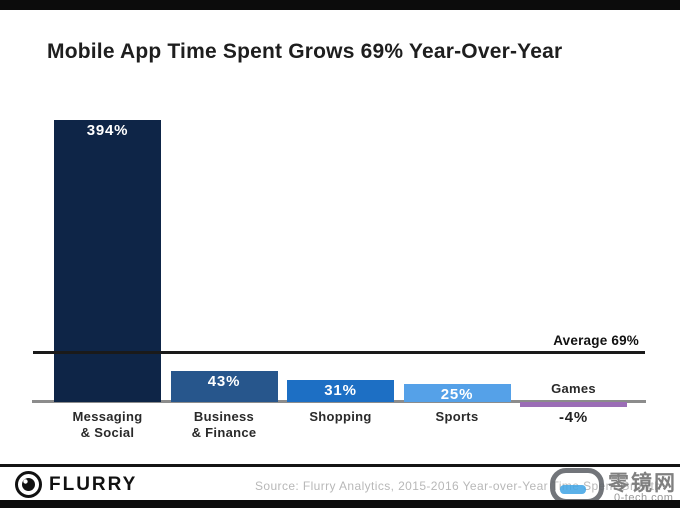 This screenshot has height=508, width=680. What do you see at coordinates (224, 424) in the screenshot?
I see `category-label-business-finance: Business & Finance` at bounding box center [224, 424].